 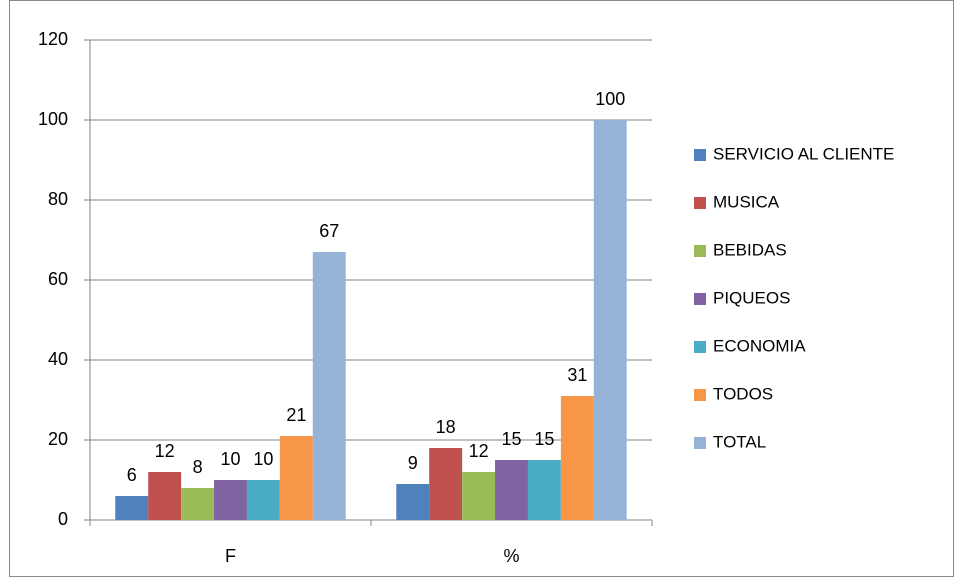 What do you see at coordinates (413, 463) in the screenshot?
I see `data-label: 9` at bounding box center [413, 463].